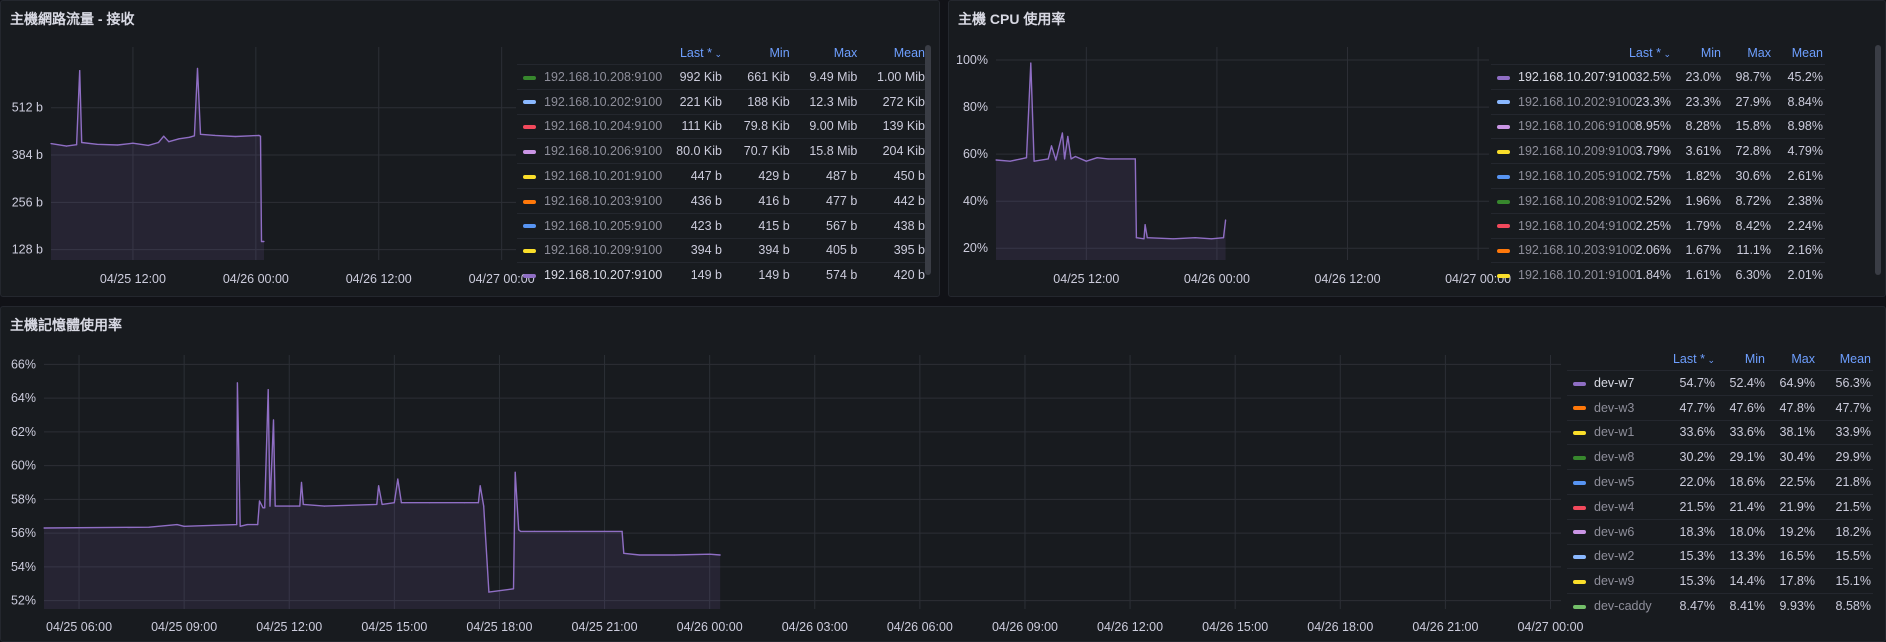  Describe the element at coordinates (1086, 279) in the screenshot. I see `x-tick-label: 04/25 12:00` at that location.